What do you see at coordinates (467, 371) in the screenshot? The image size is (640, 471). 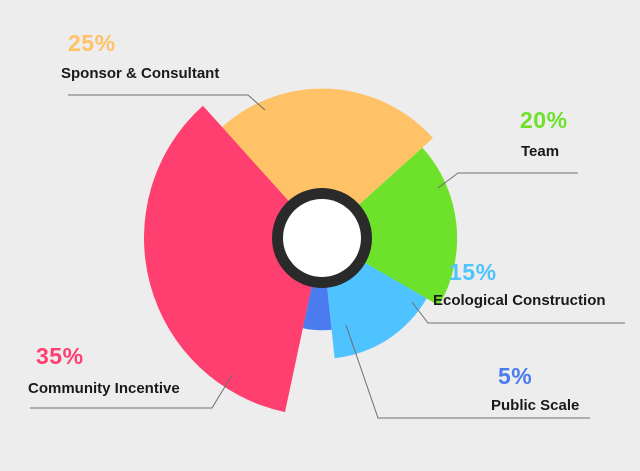 I see `leader-line-public` at bounding box center [467, 371].